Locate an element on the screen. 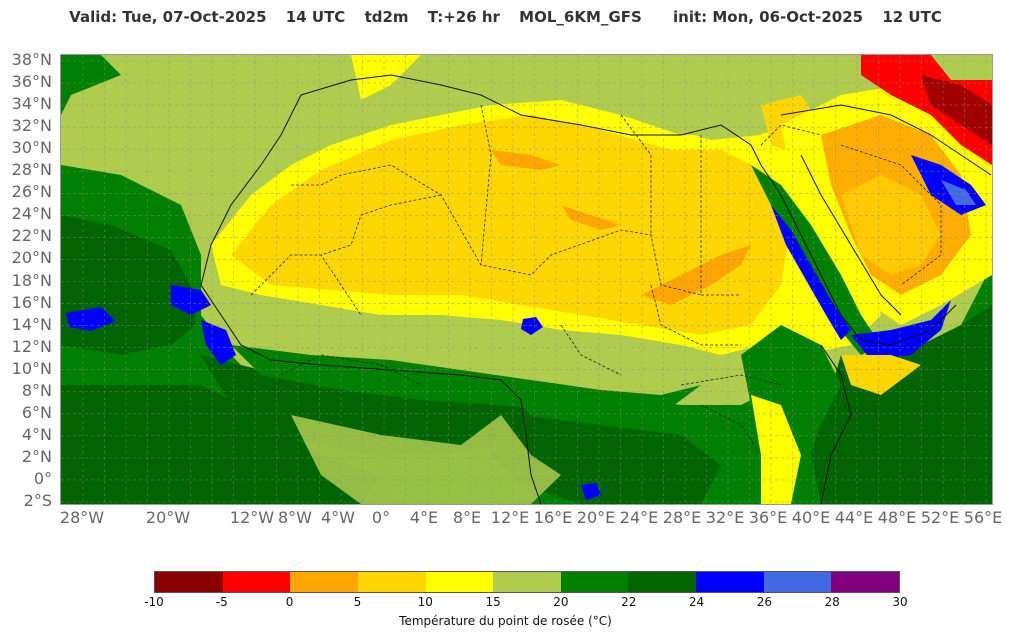 This screenshot has width=1011, height=641. colorbar-tick-label: -10 is located at coordinates (154, 602).